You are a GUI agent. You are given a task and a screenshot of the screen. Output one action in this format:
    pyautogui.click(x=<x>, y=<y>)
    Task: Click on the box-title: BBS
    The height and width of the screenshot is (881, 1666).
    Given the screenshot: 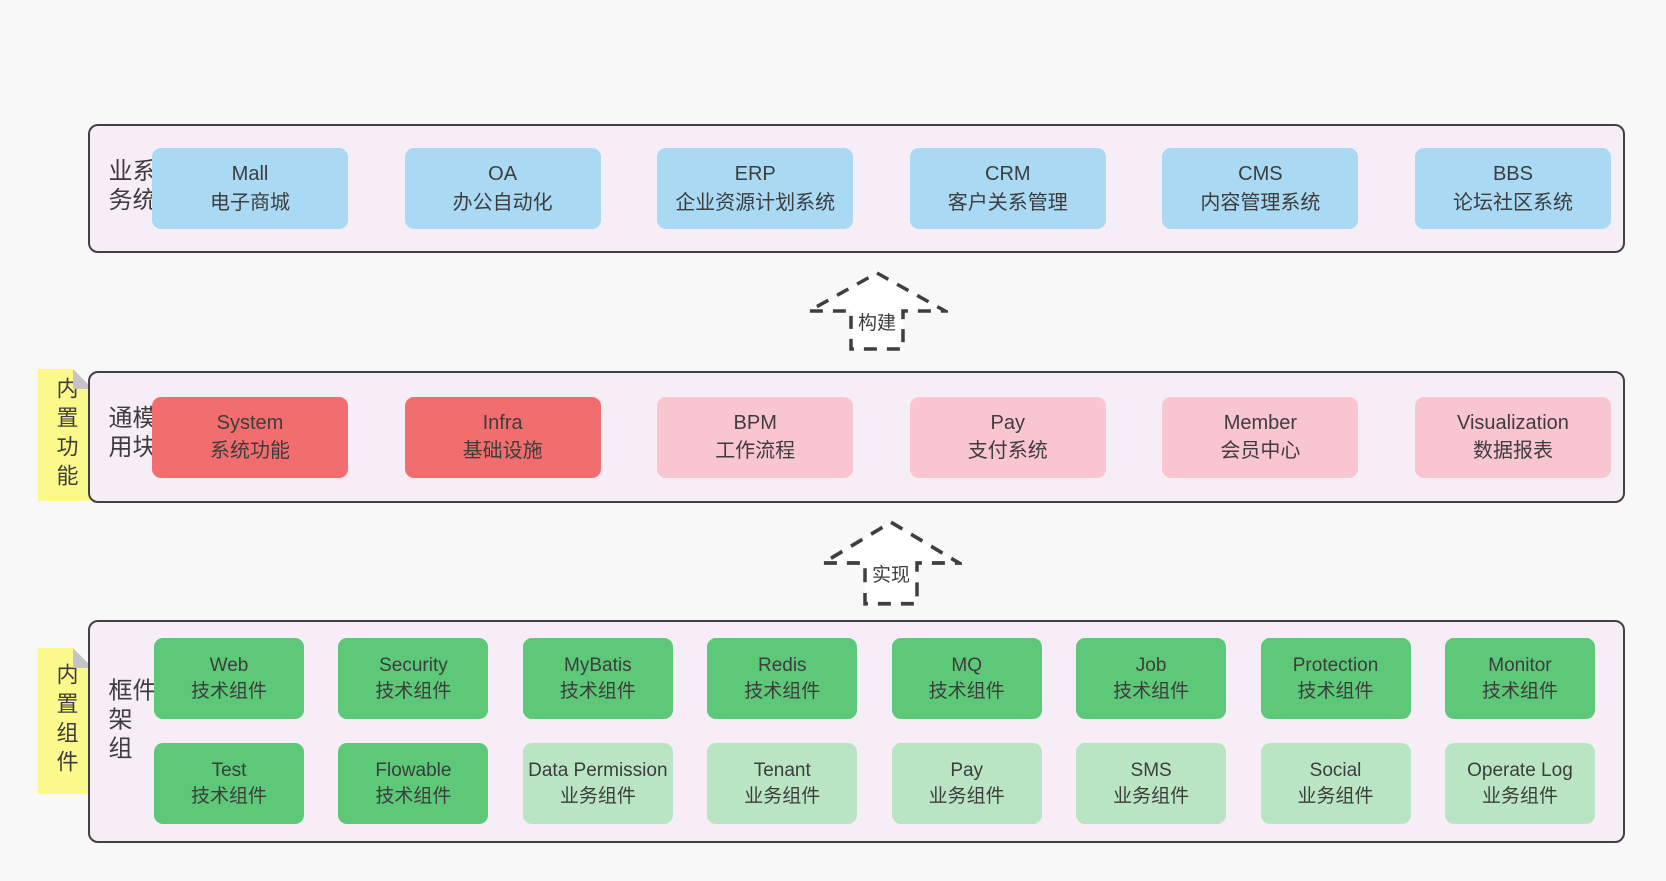 What is the action you would take?
    pyautogui.click(x=1512, y=174)
    